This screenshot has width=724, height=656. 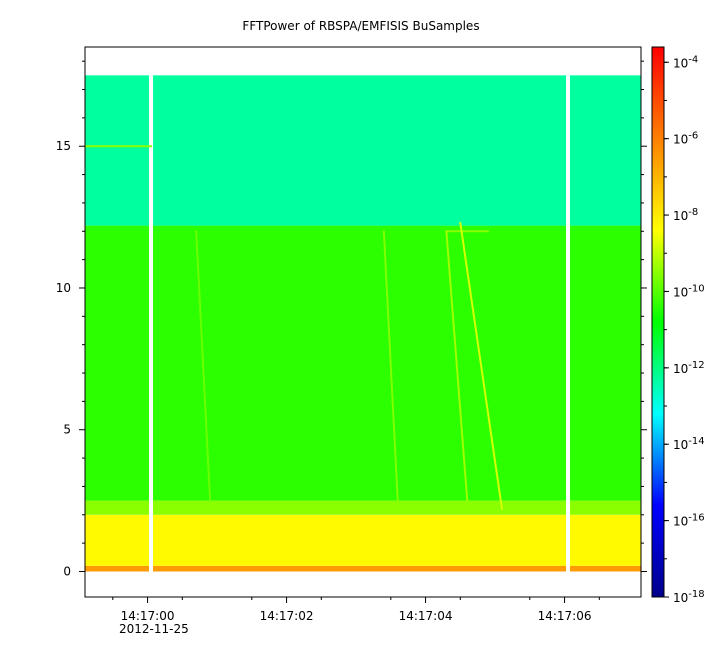 I want to click on y-tick-label: 10, so click(x=63, y=288).